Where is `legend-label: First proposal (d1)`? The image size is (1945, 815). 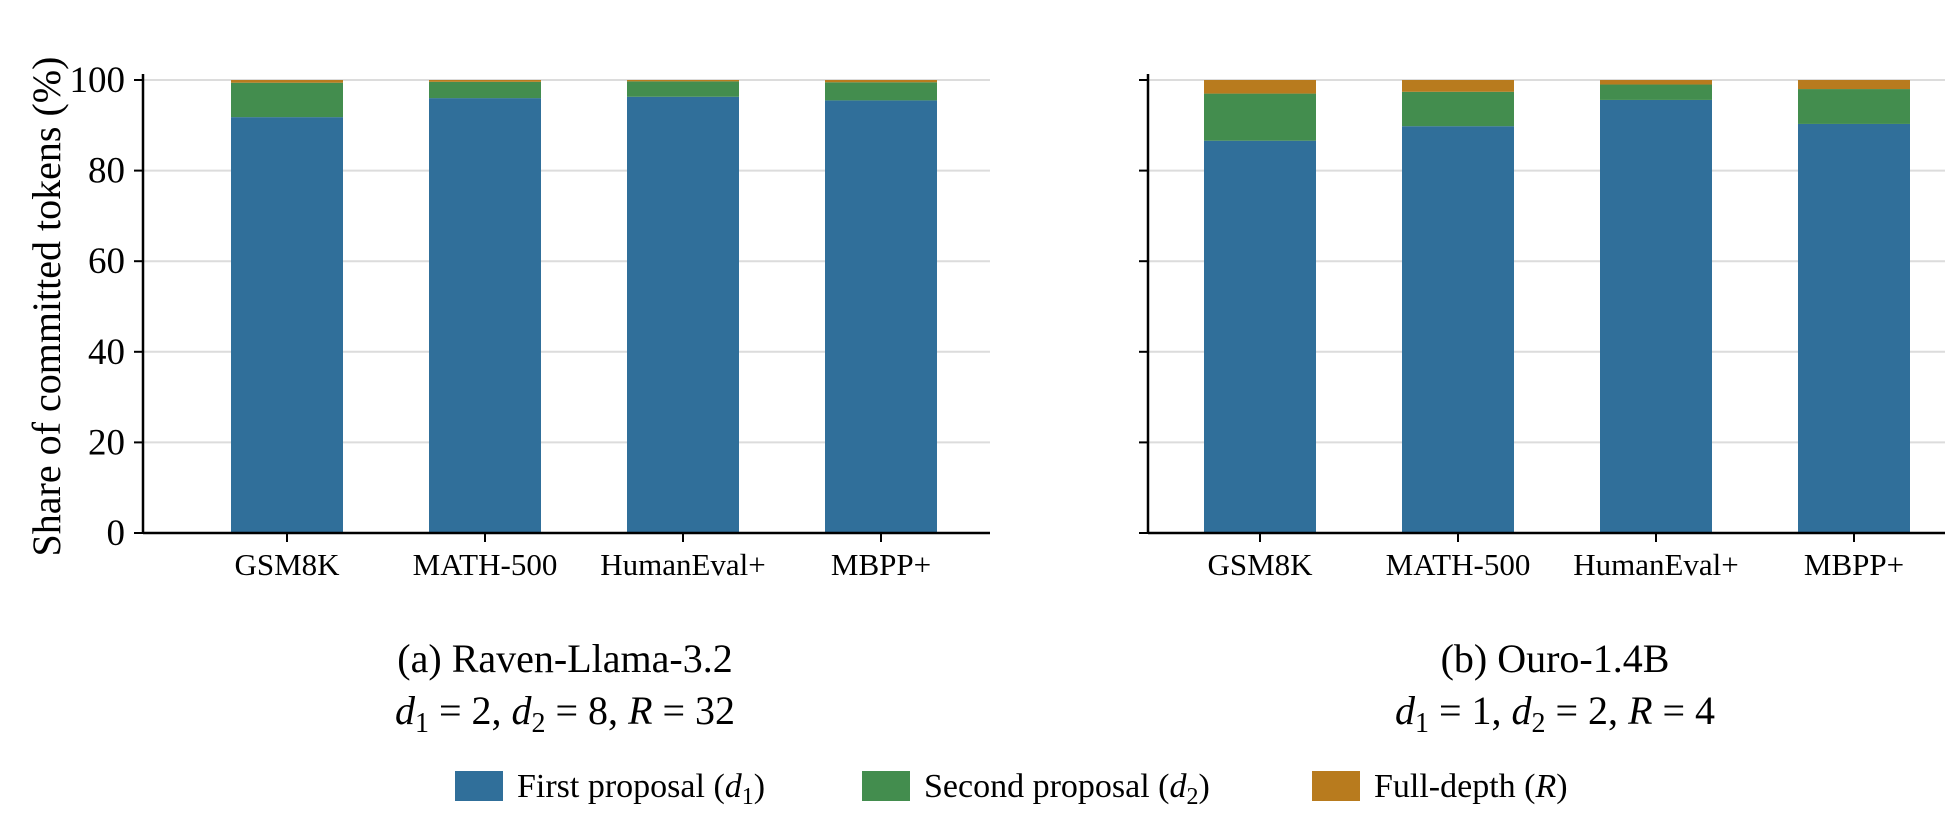 legend-label: First proposal (d1) is located at coordinates (641, 789).